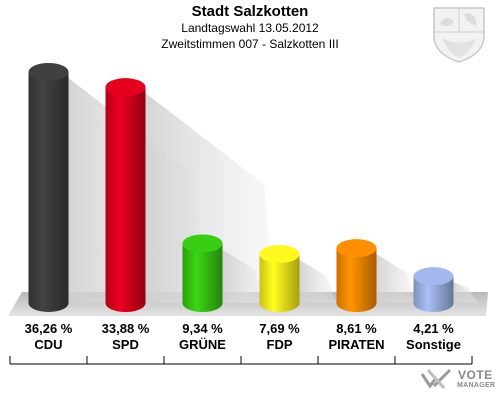 Image resolution: width=500 pixels, height=400 pixels. What do you see at coordinates (459, 35) in the screenshot?
I see `coat-of-arms-logo` at bounding box center [459, 35].